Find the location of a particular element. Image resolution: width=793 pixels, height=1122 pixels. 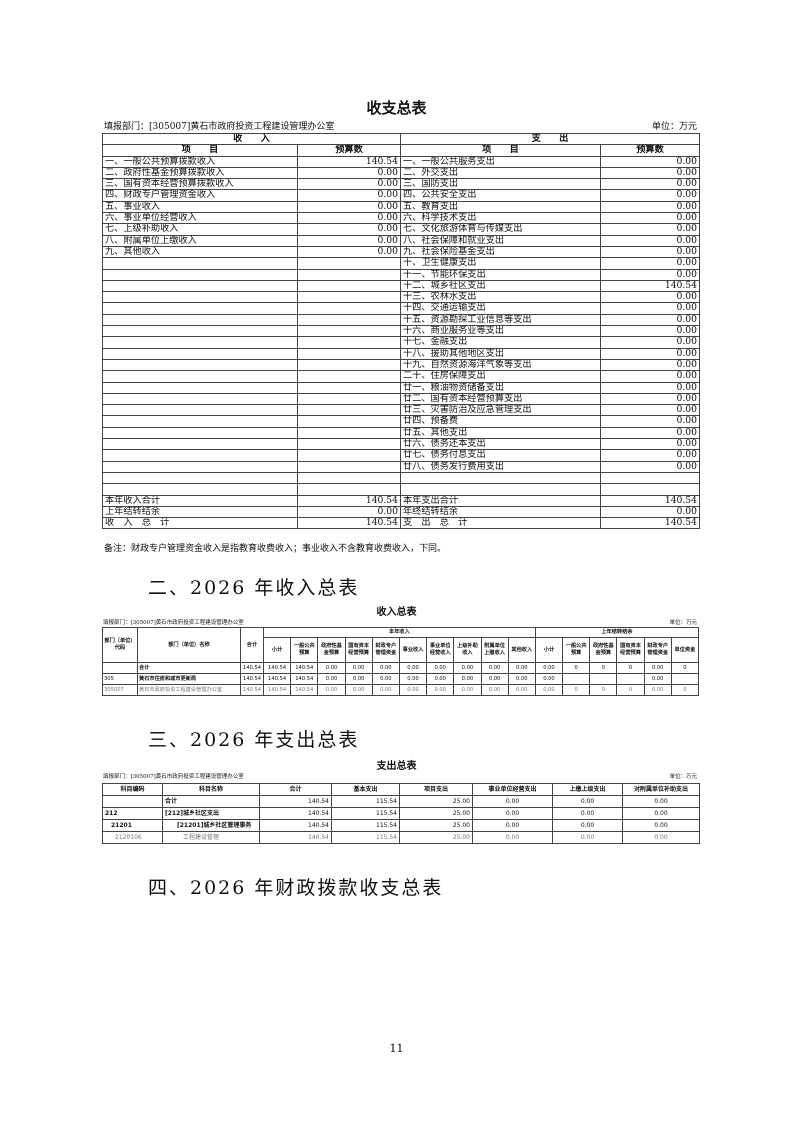

table-row: 十七、金融支出 0.00 is located at coordinates (401, 342).